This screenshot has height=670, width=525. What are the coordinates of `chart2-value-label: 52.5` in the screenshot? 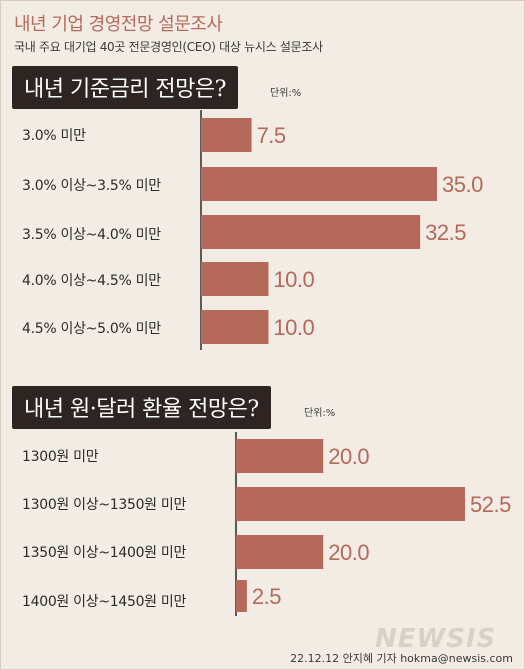 It's located at (490, 504).